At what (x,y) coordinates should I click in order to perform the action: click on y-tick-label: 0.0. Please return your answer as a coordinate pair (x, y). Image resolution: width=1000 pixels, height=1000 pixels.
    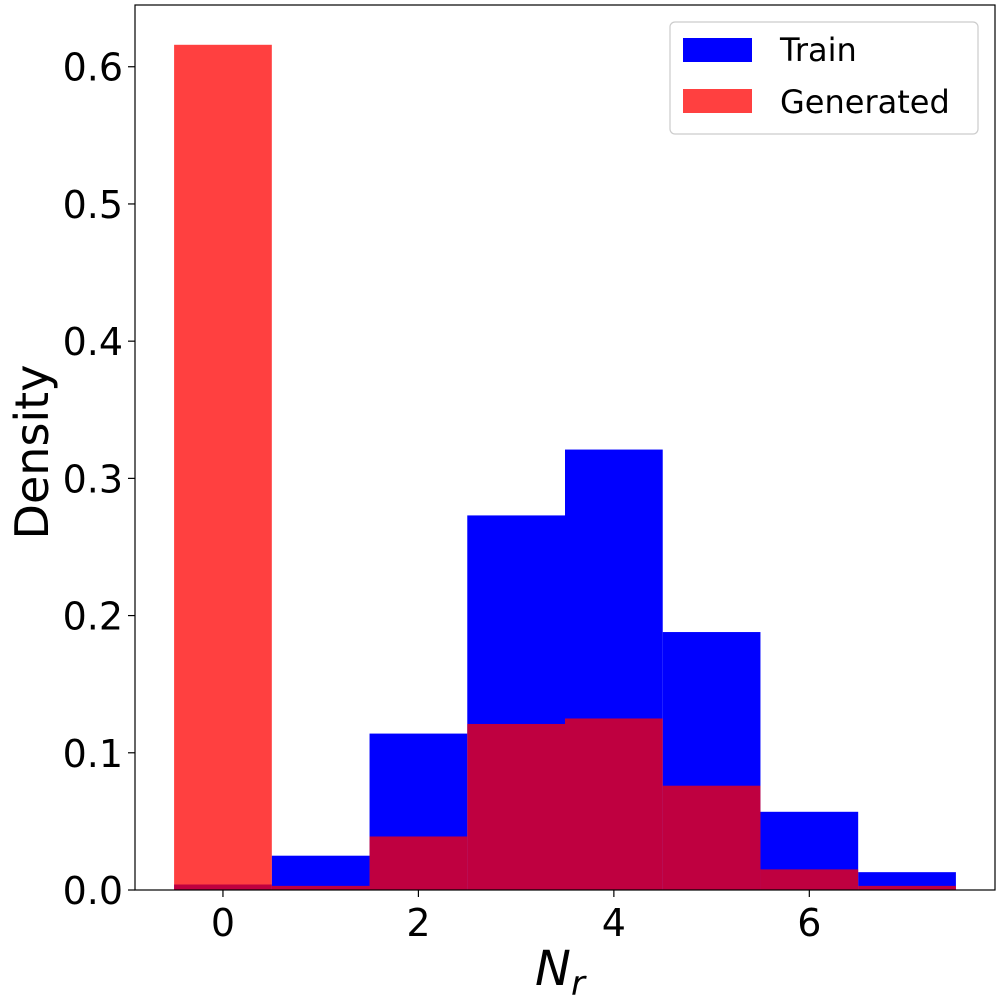
    Looking at the image, I should click on (93, 891).